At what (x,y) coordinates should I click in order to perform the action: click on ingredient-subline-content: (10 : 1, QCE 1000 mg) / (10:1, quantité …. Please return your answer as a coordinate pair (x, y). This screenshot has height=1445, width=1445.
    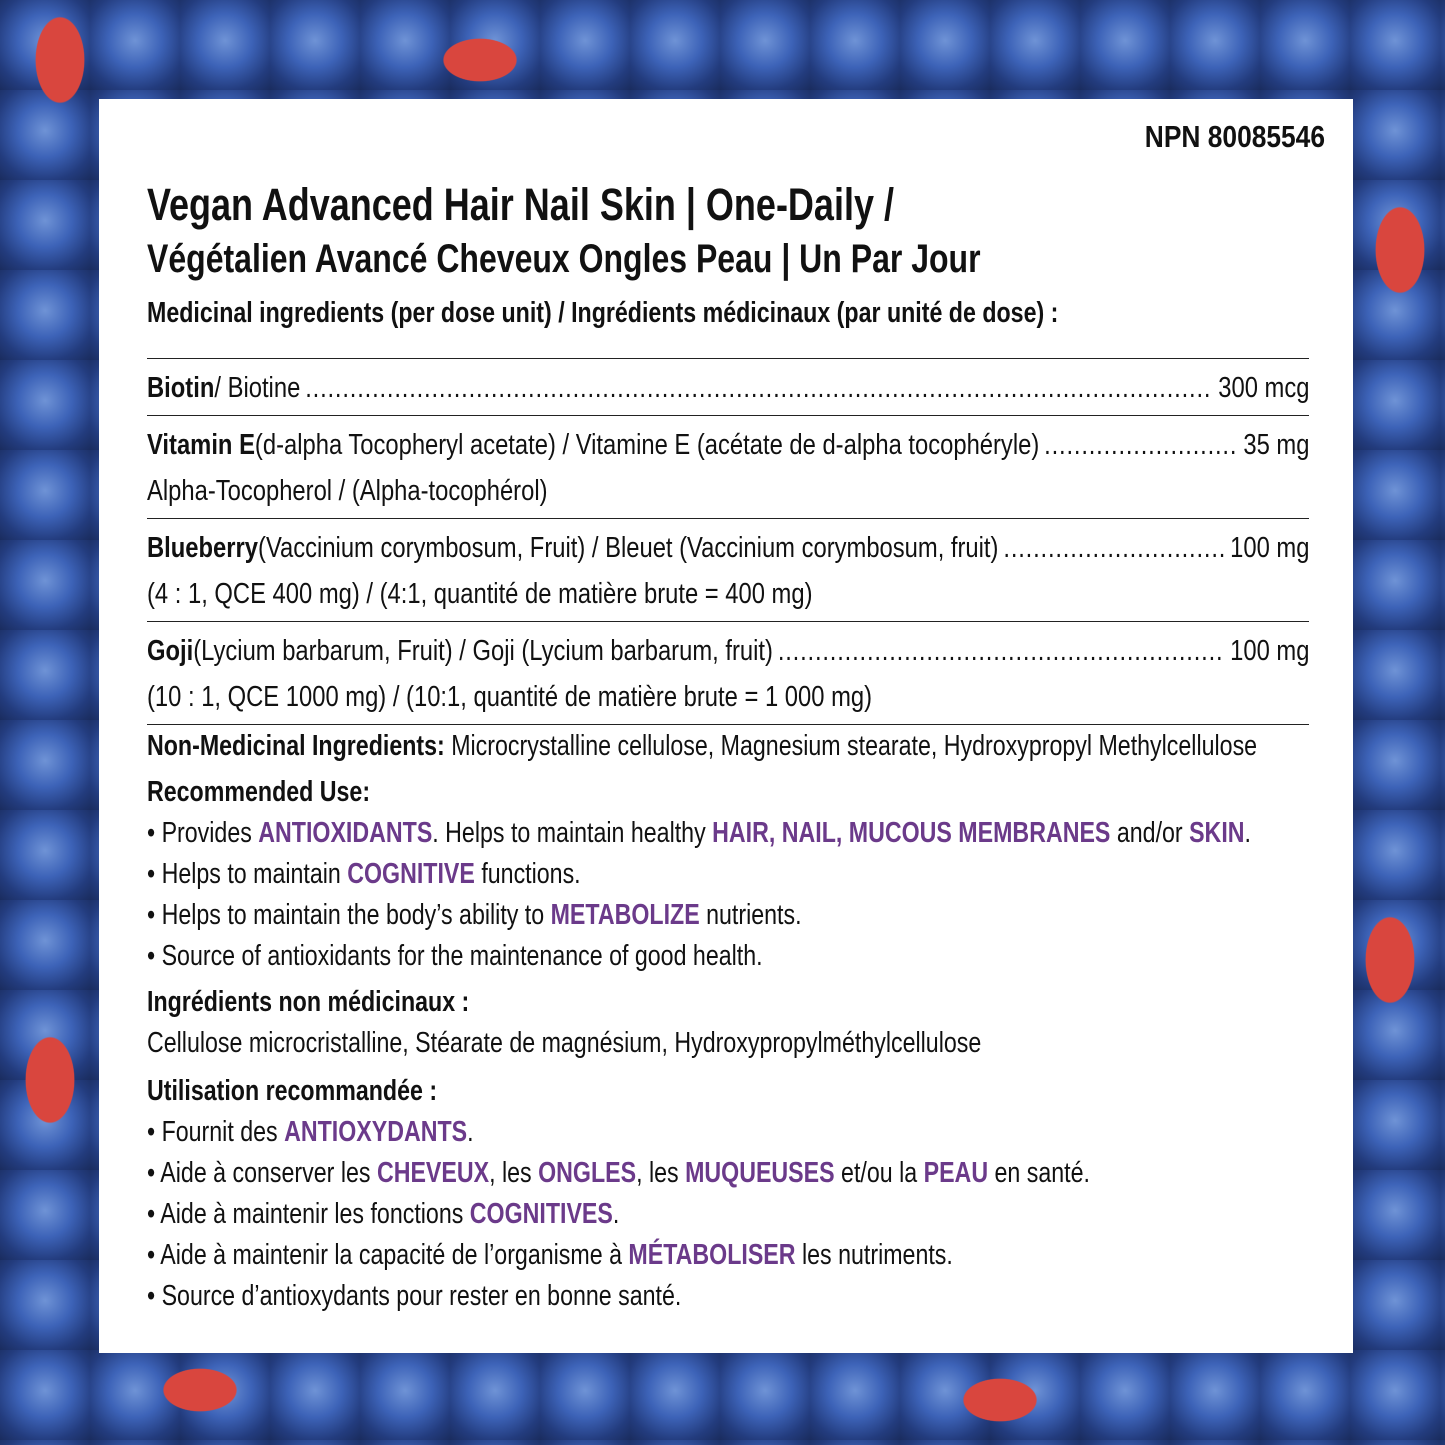
    Looking at the image, I should click on (623, 697).